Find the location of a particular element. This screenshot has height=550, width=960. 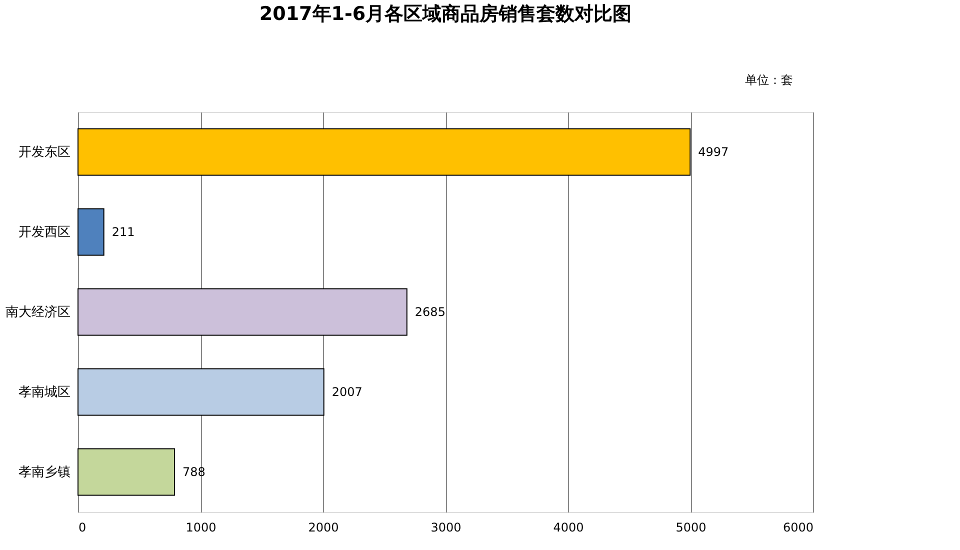

y-tick-label: 南大经济区 is located at coordinates (38, 312).